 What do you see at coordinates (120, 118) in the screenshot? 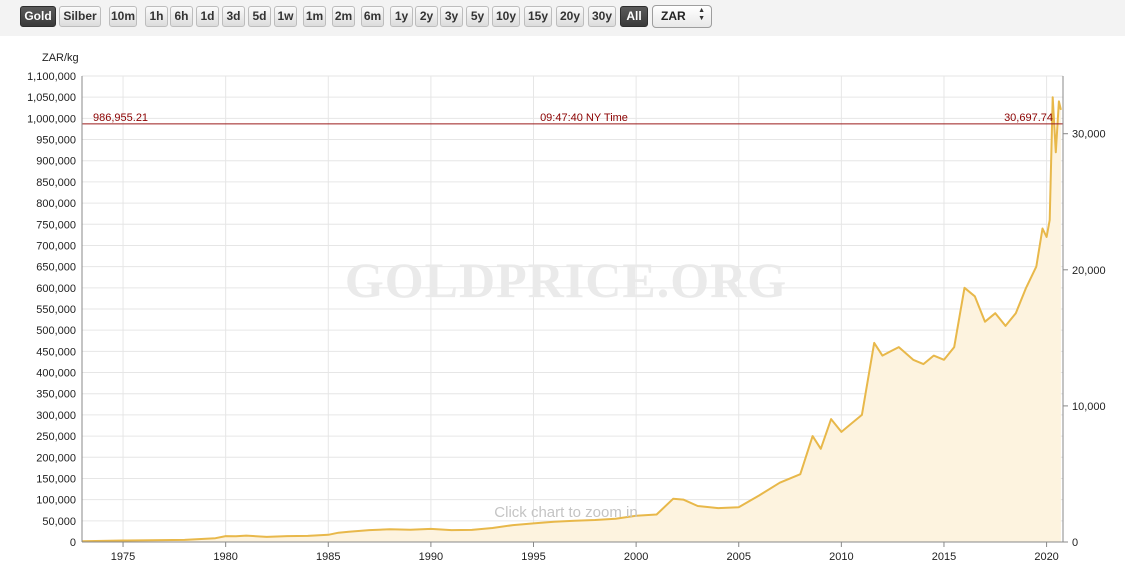
I see `crosshair-left-value: 986,955.21` at bounding box center [120, 118].